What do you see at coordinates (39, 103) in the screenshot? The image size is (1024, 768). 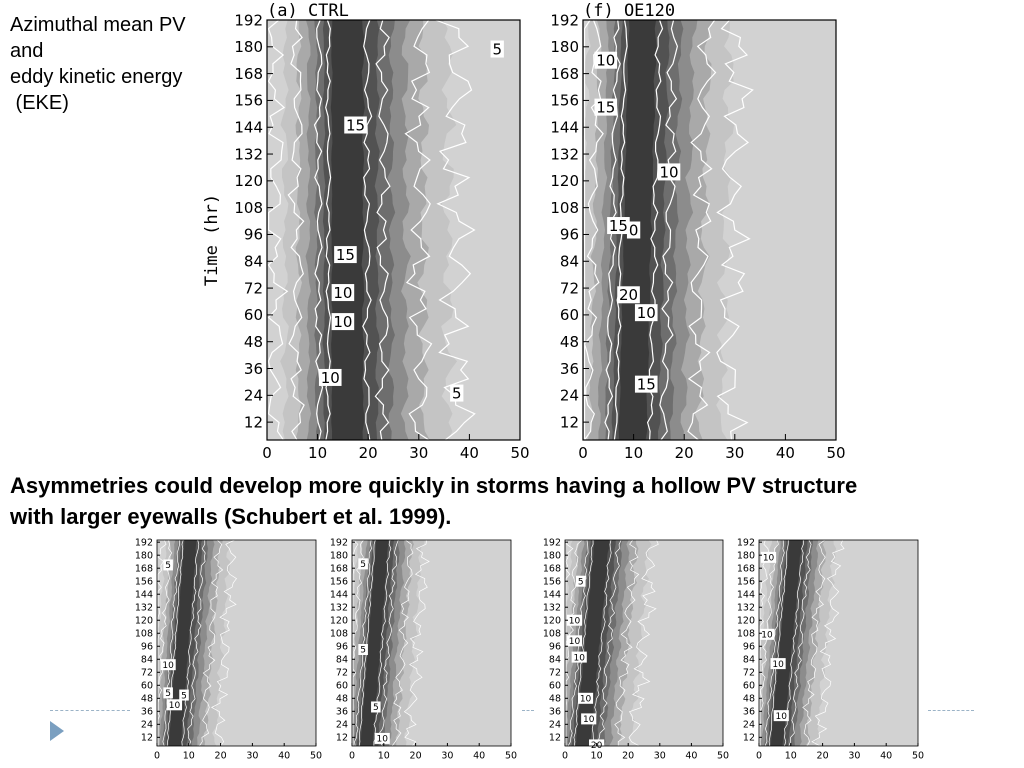 I see `title-line: (EKE)` at bounding box center [39, 103].